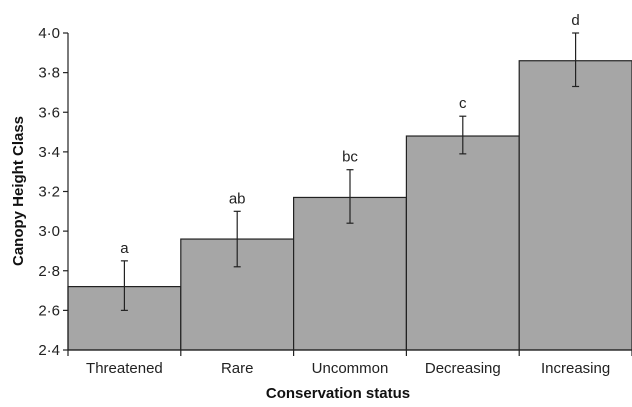 Image resolution: width=632 pixels, height=407 pixels. Describe the element at coordinates (575, 205) in the screenshot. I see `bar-increasing` at that location.